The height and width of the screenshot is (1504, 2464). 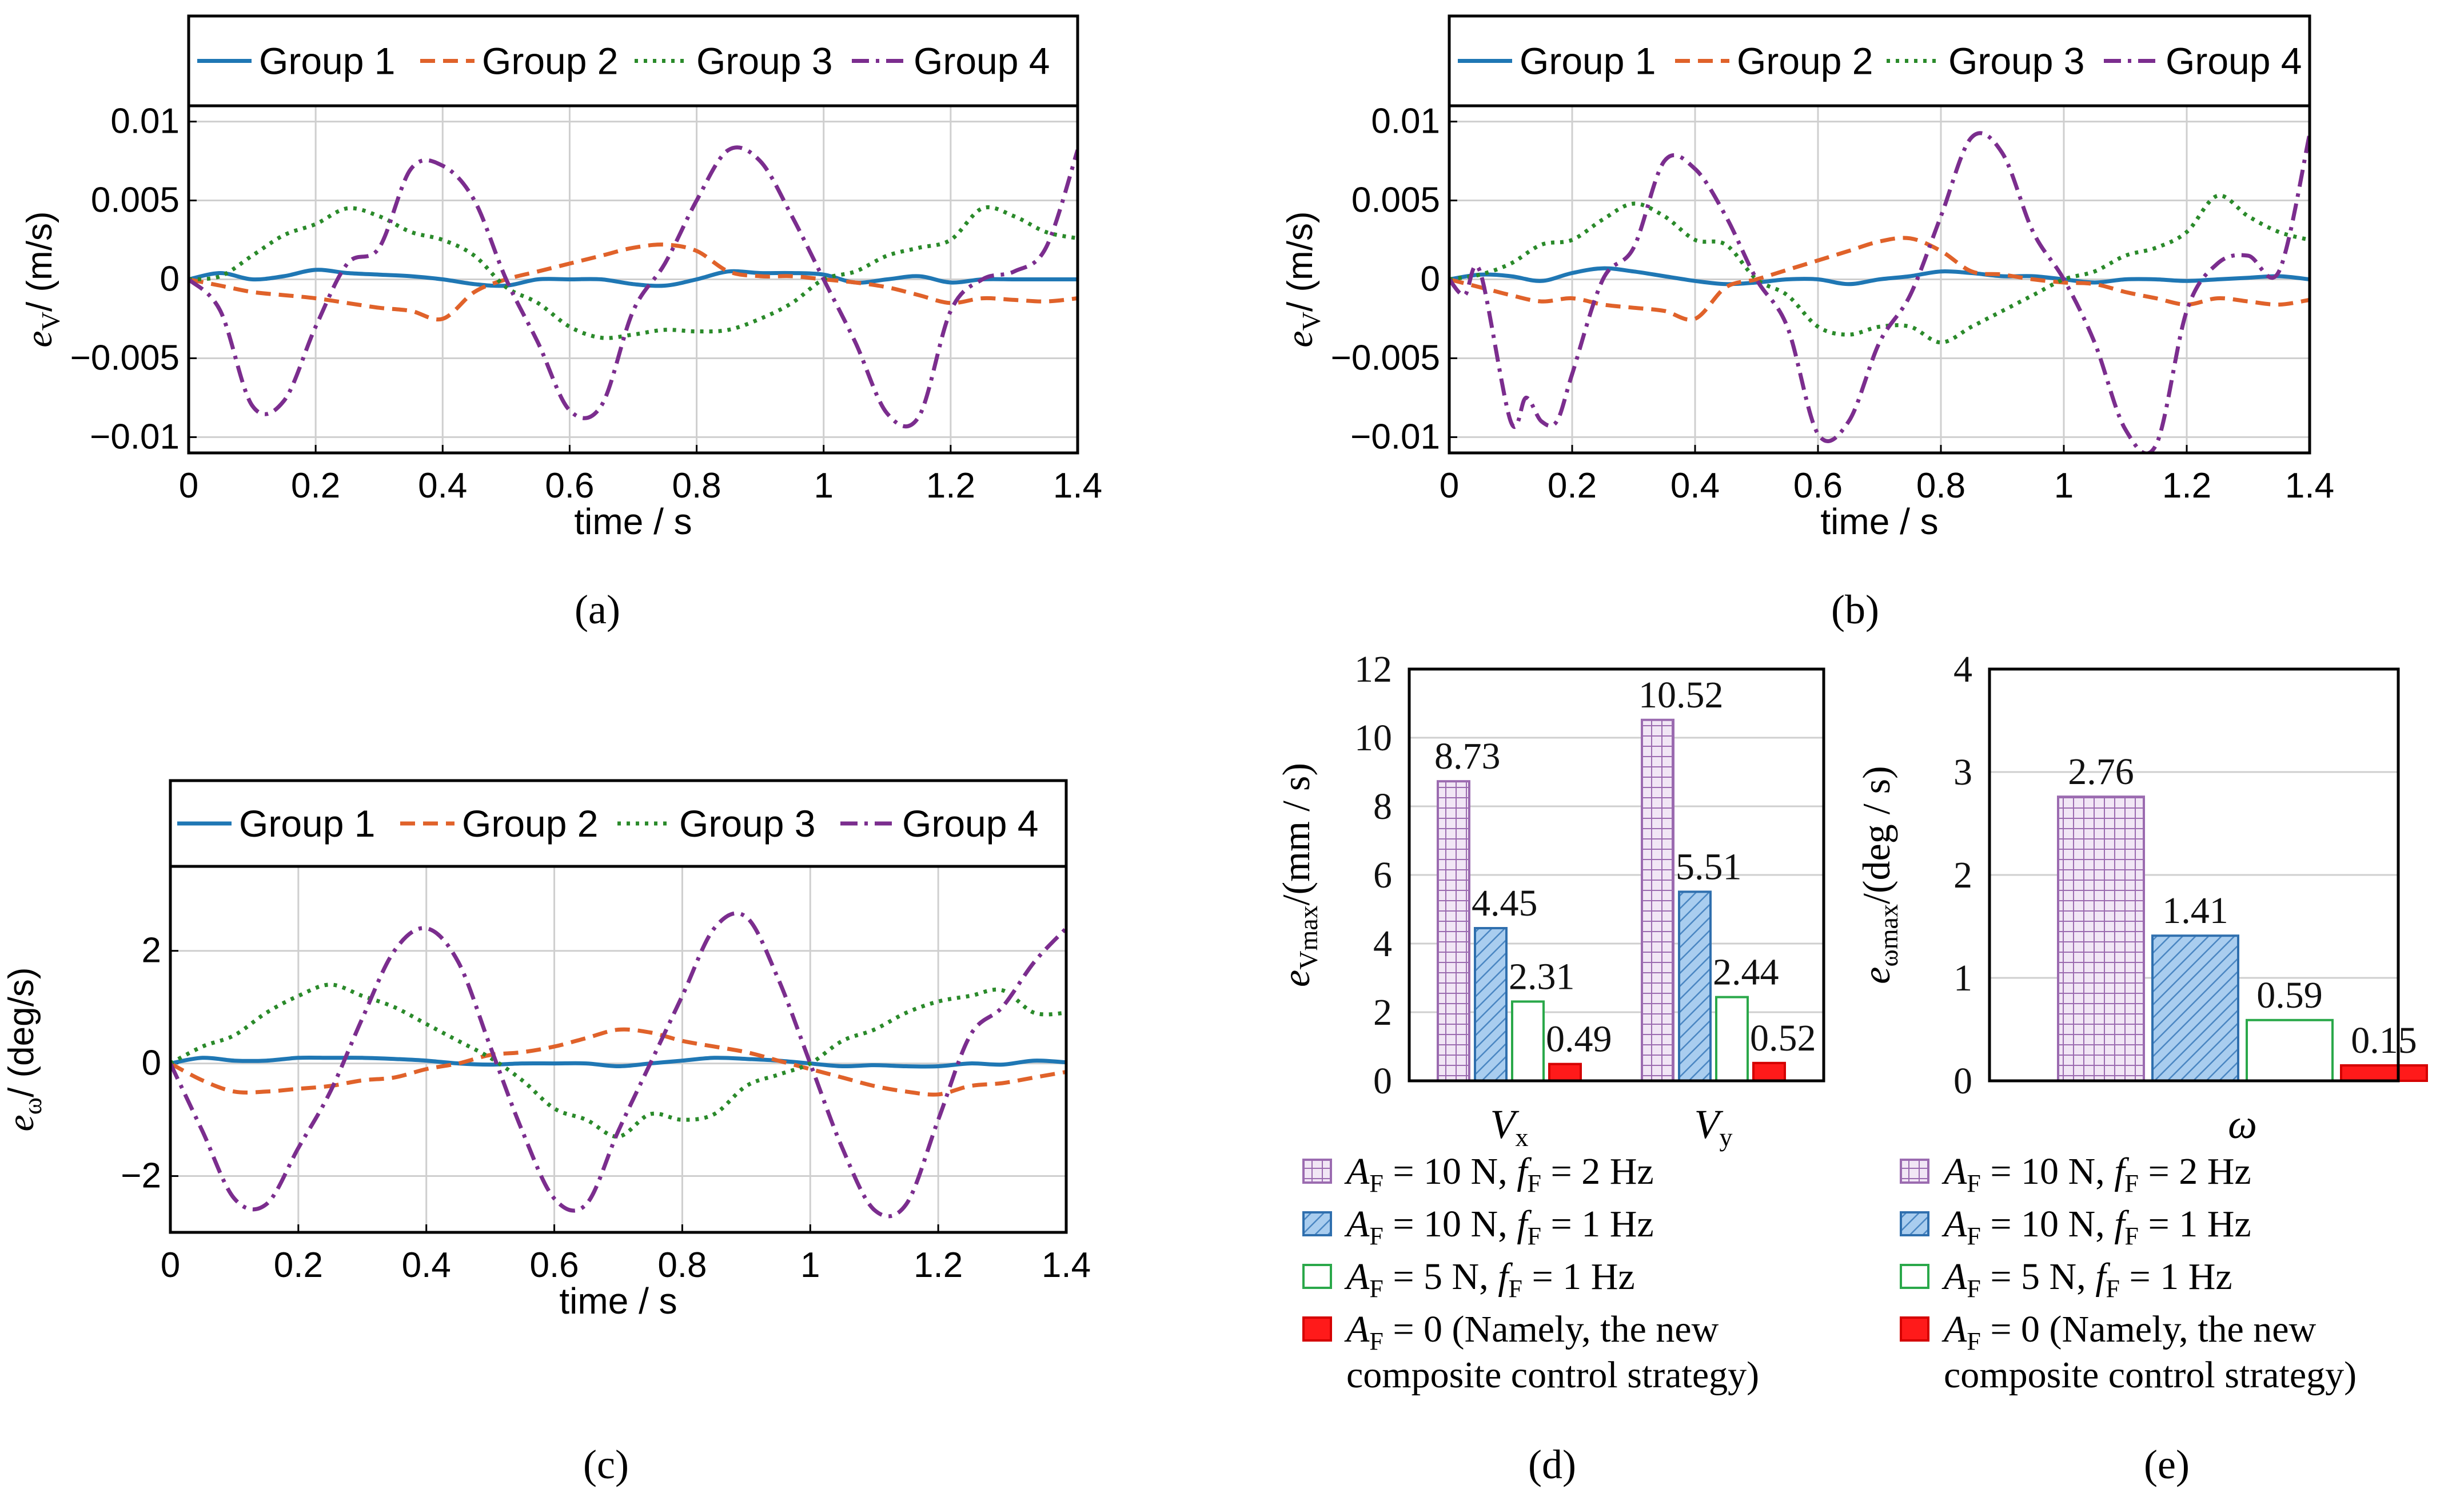 What do you see at coordinates (1552, 1464) in the screenshot?
I see `caption-d: (d)` at bounding box center [1552, 1464].